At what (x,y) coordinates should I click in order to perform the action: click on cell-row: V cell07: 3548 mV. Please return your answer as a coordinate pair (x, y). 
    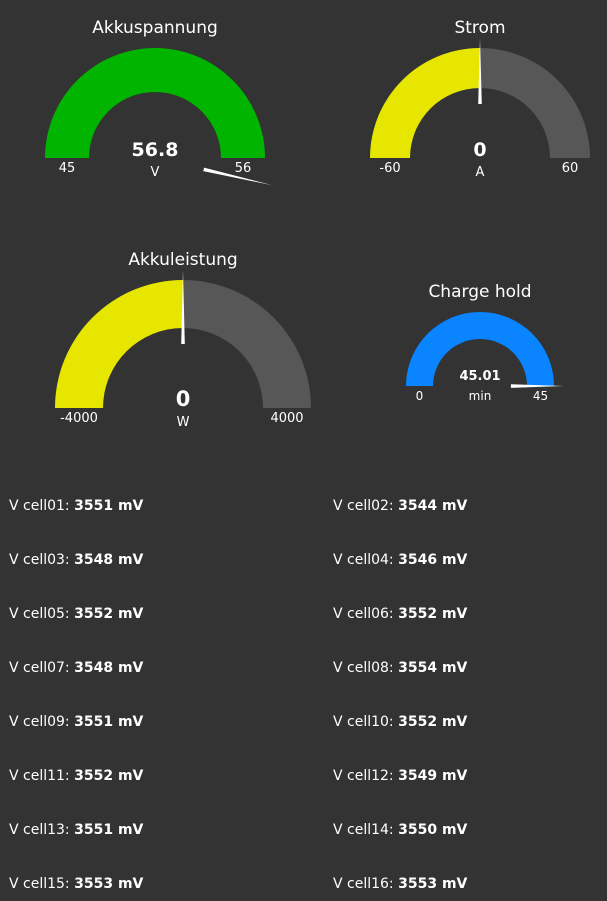
    Looking at the image, I should click on (76, 668).